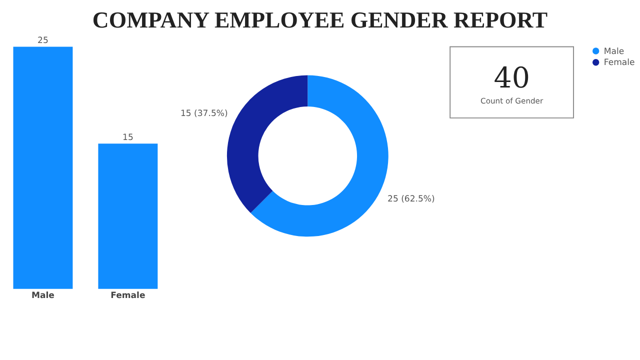  What do you see at coordinates (43, 41) in the screenshot?
I see `data-label: 25` at bounding box center [43, 41].